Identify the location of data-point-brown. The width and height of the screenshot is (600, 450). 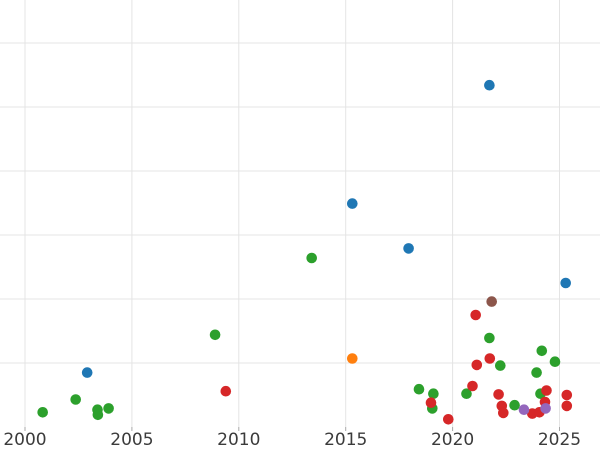
(492, 301).